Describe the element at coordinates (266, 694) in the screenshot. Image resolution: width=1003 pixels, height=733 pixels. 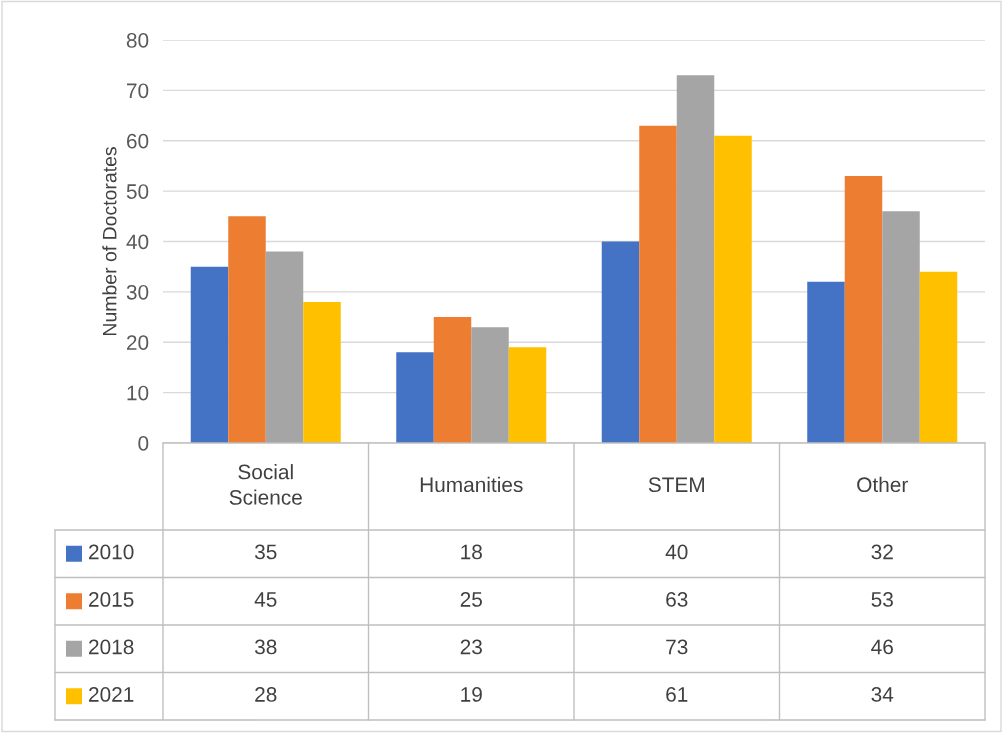
I see `data-label: 28` at that location.